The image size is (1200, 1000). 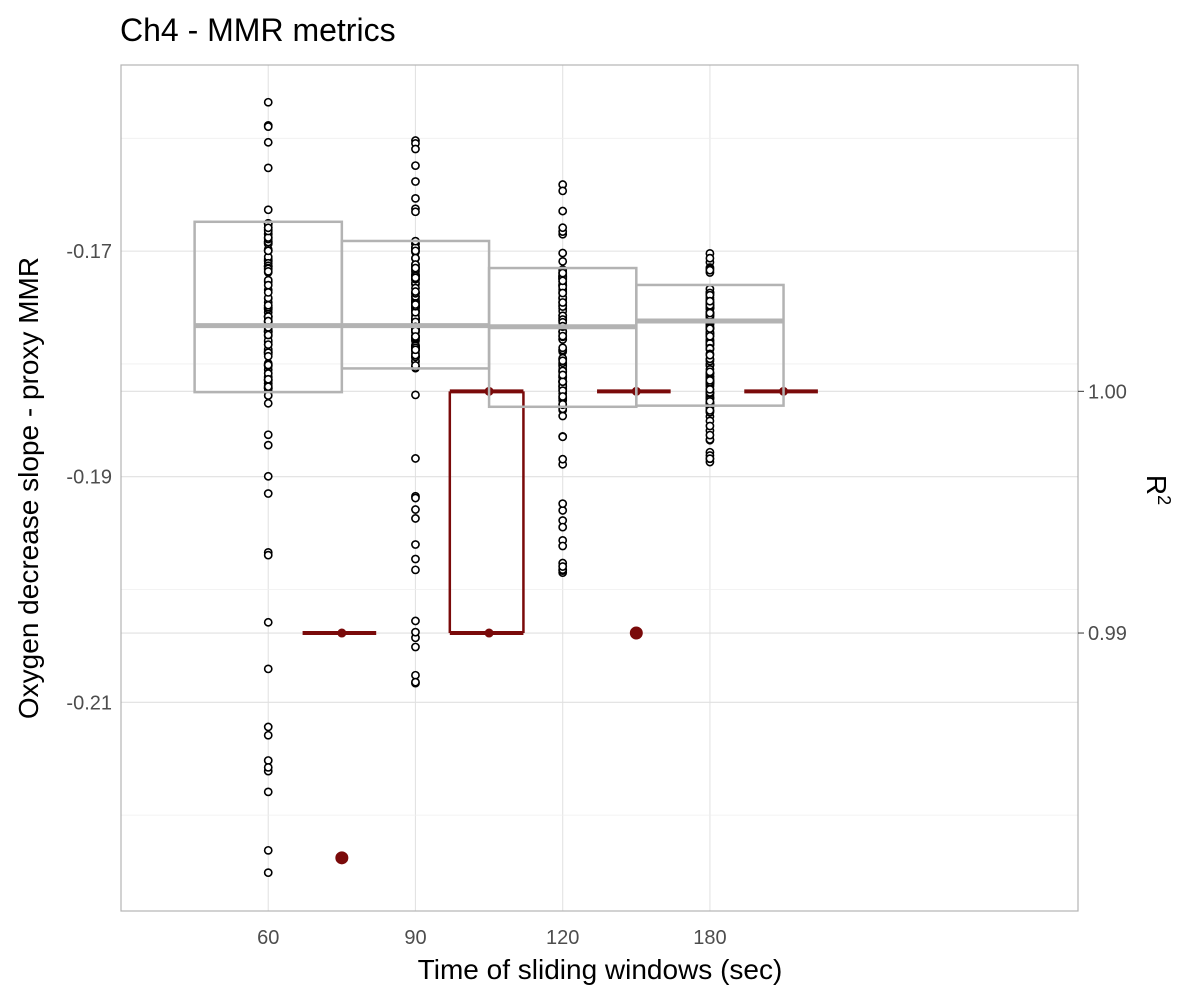 I want to click on chart-title: Ch4 - MMR metrics, so click(x=258, y=30).